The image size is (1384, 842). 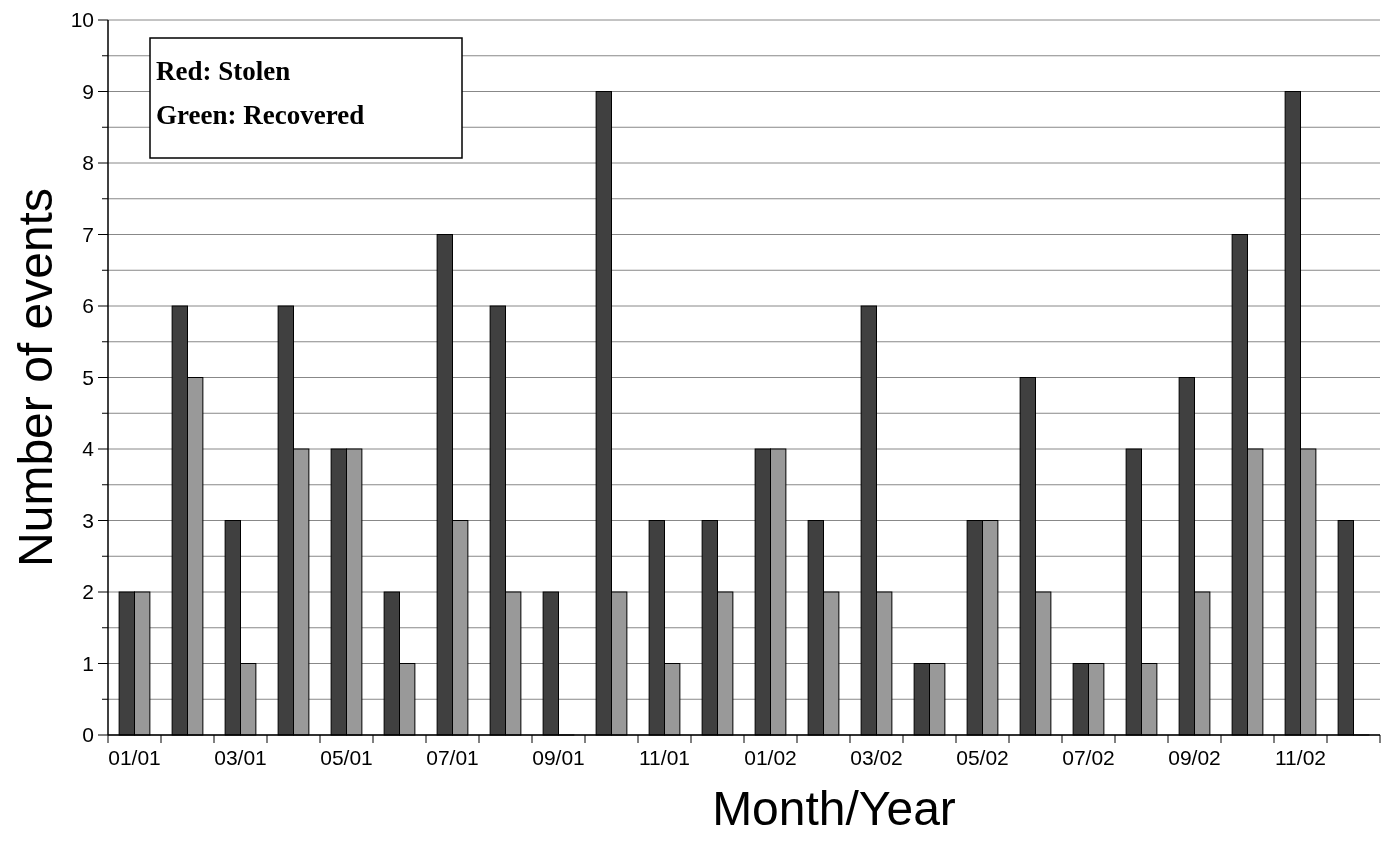 I want to click on y-tick-label: 2, so click(x=88, y=592).